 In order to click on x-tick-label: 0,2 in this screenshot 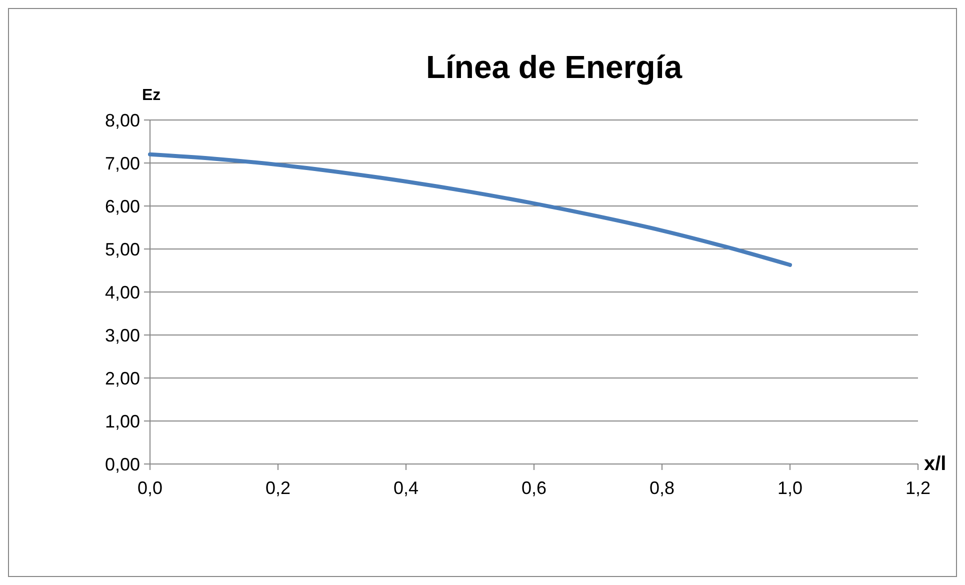, I will do `click(278, 488)`.